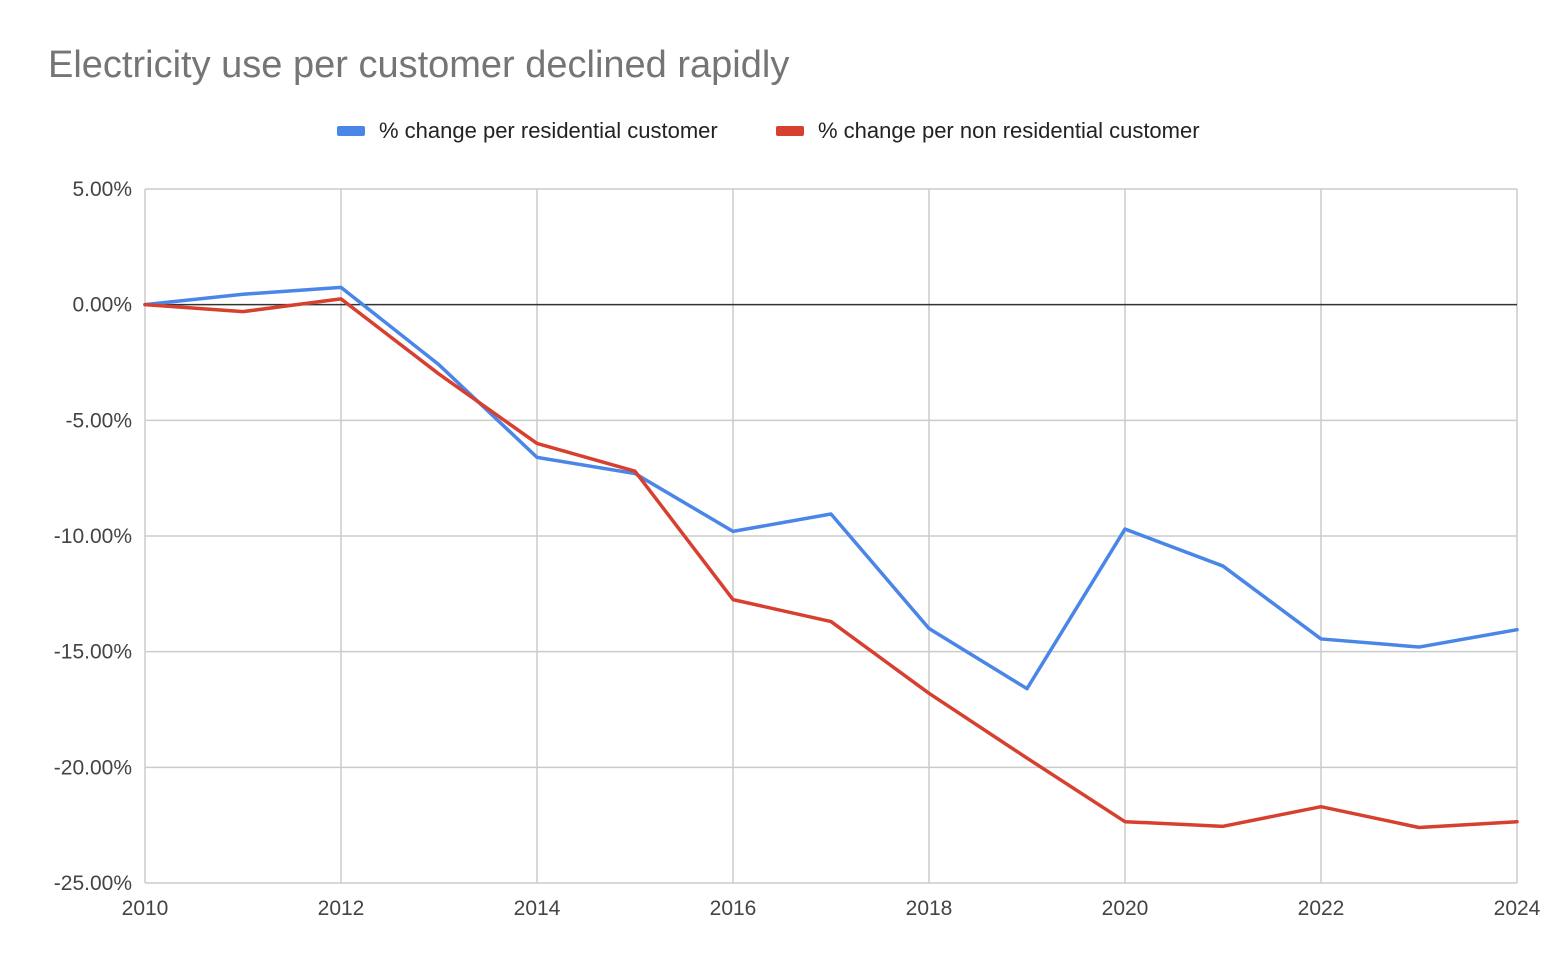  I want to click on y-tick-label: -15.00%, so click(93, 652).